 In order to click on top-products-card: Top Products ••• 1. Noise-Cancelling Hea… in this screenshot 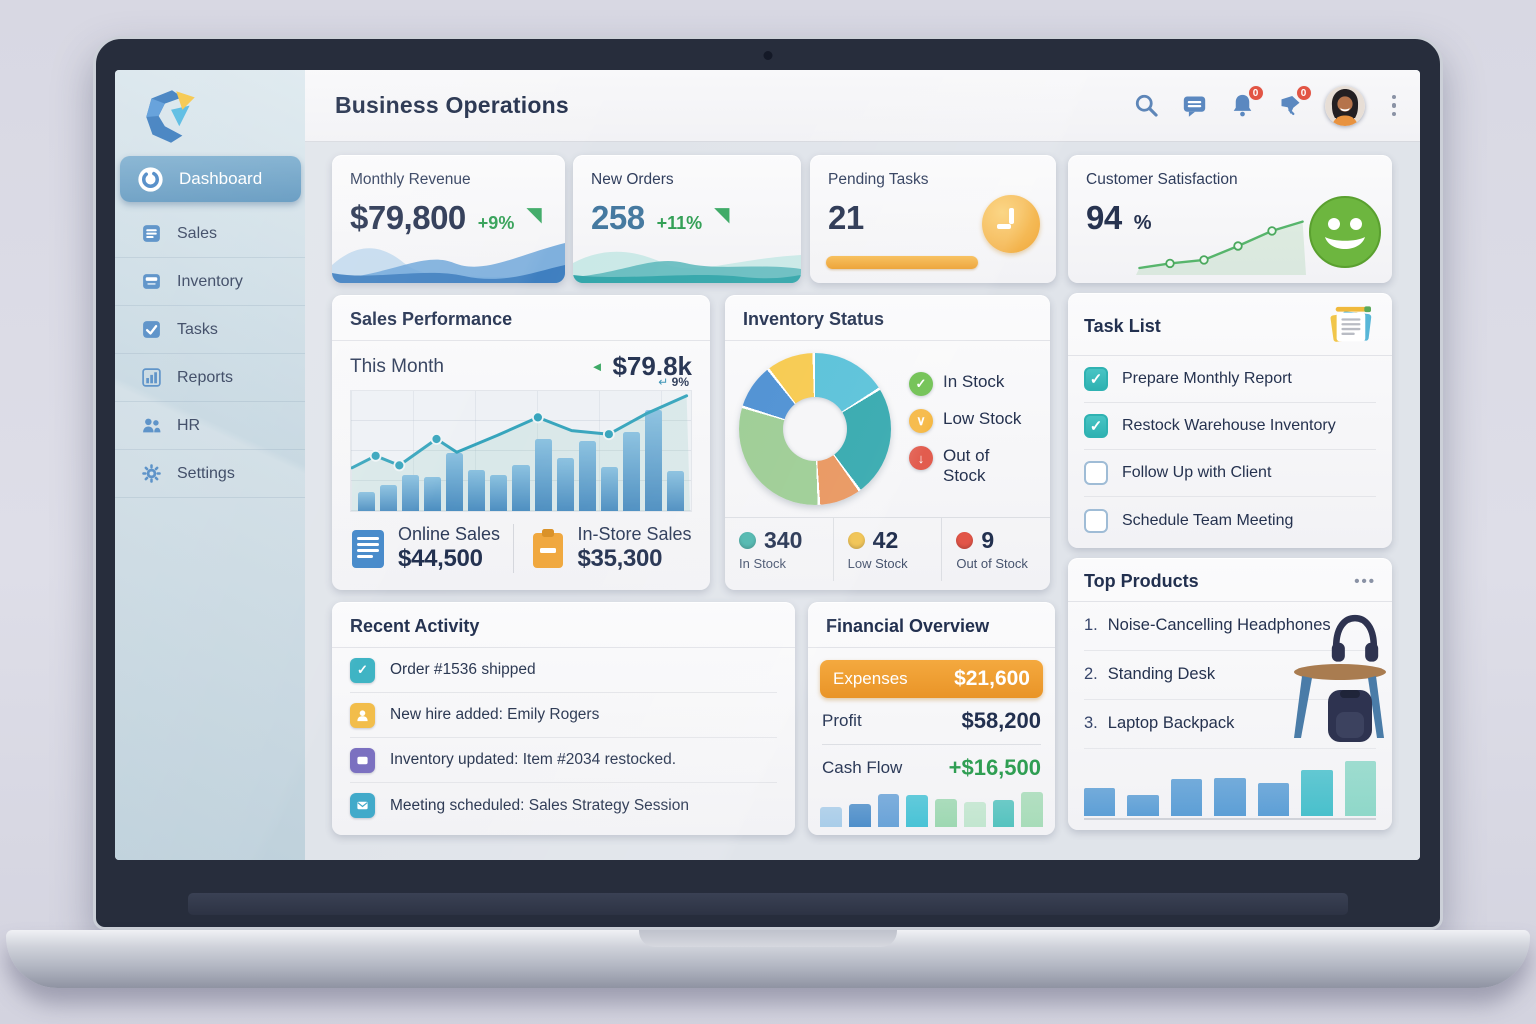, I will do `click(1230, 694)`.